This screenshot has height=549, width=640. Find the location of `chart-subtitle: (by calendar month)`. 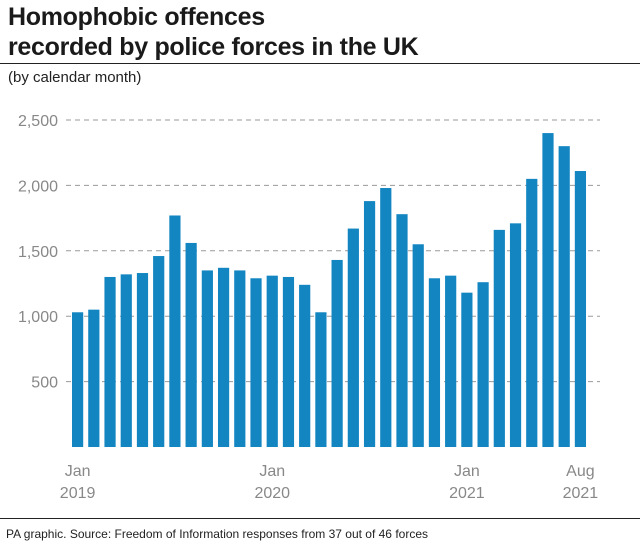

chart-subtitle: (by calendar month) is located at coordinates (75, 77).